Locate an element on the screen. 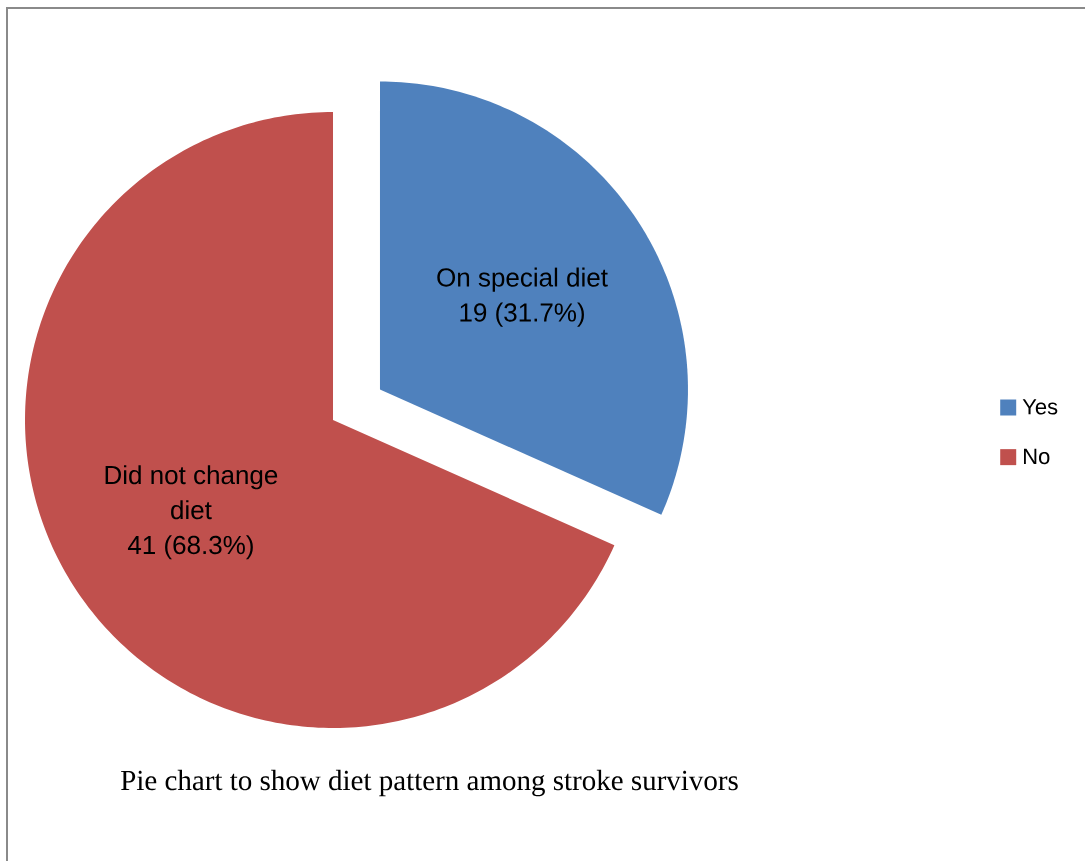  text: Pie chart to show diet pattern among stroke survivors is located at coordinates (429, 783).